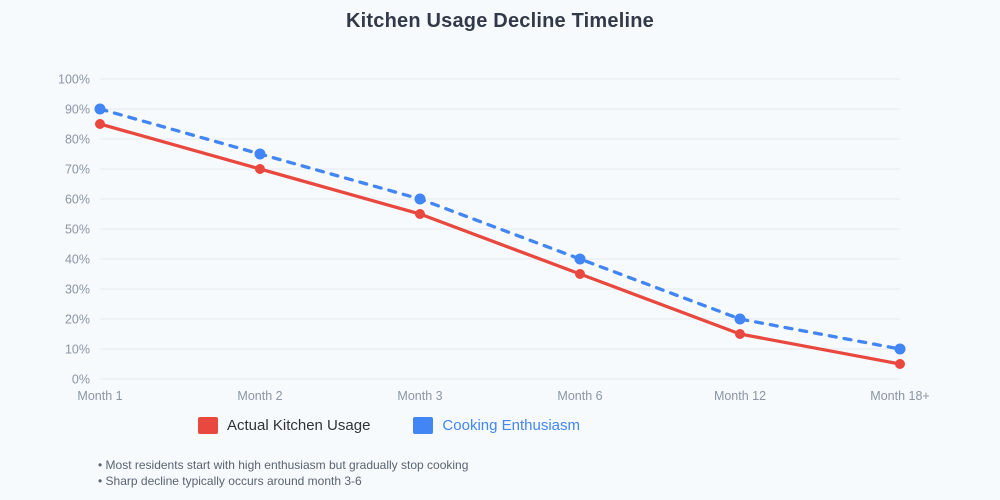 Image resolution: width=1000 pixels, height=500 pixels. What do you see at coordinates (99, 396) in the screenshot?
I see `x-axis-tick-label: Month 1` at bounding box center [99, 396].